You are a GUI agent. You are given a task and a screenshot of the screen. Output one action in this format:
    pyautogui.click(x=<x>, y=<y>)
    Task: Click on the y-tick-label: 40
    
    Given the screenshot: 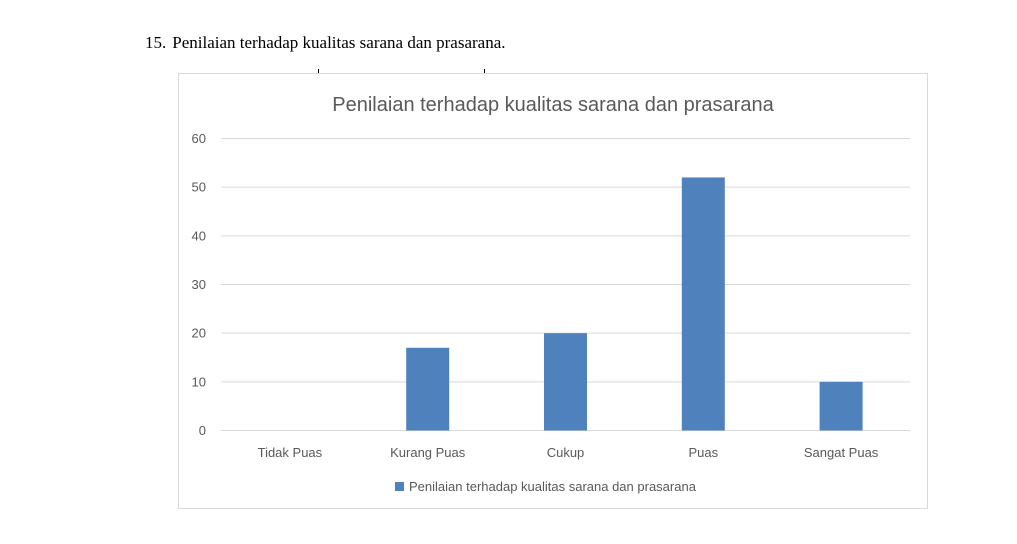 What is the action you would take?
    pyautogui.click(x=199, y=235)
    